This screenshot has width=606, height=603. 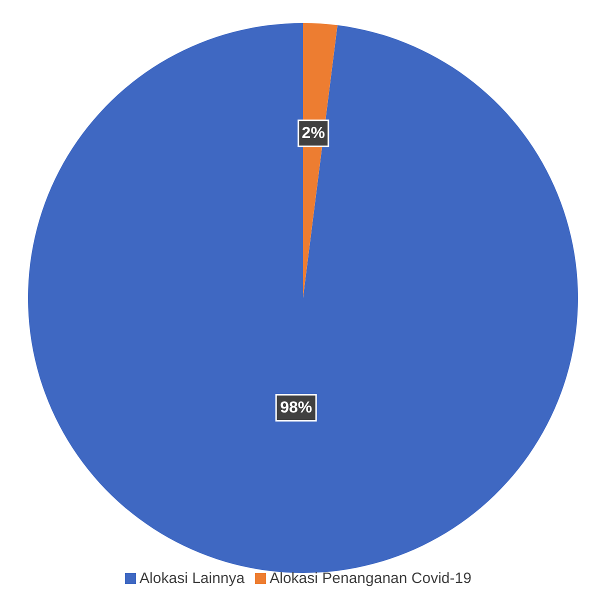 What do you see at coordinates (313, 133) in the screenshot?
I see `data-label: 2%` at bounding box center [313, 133].